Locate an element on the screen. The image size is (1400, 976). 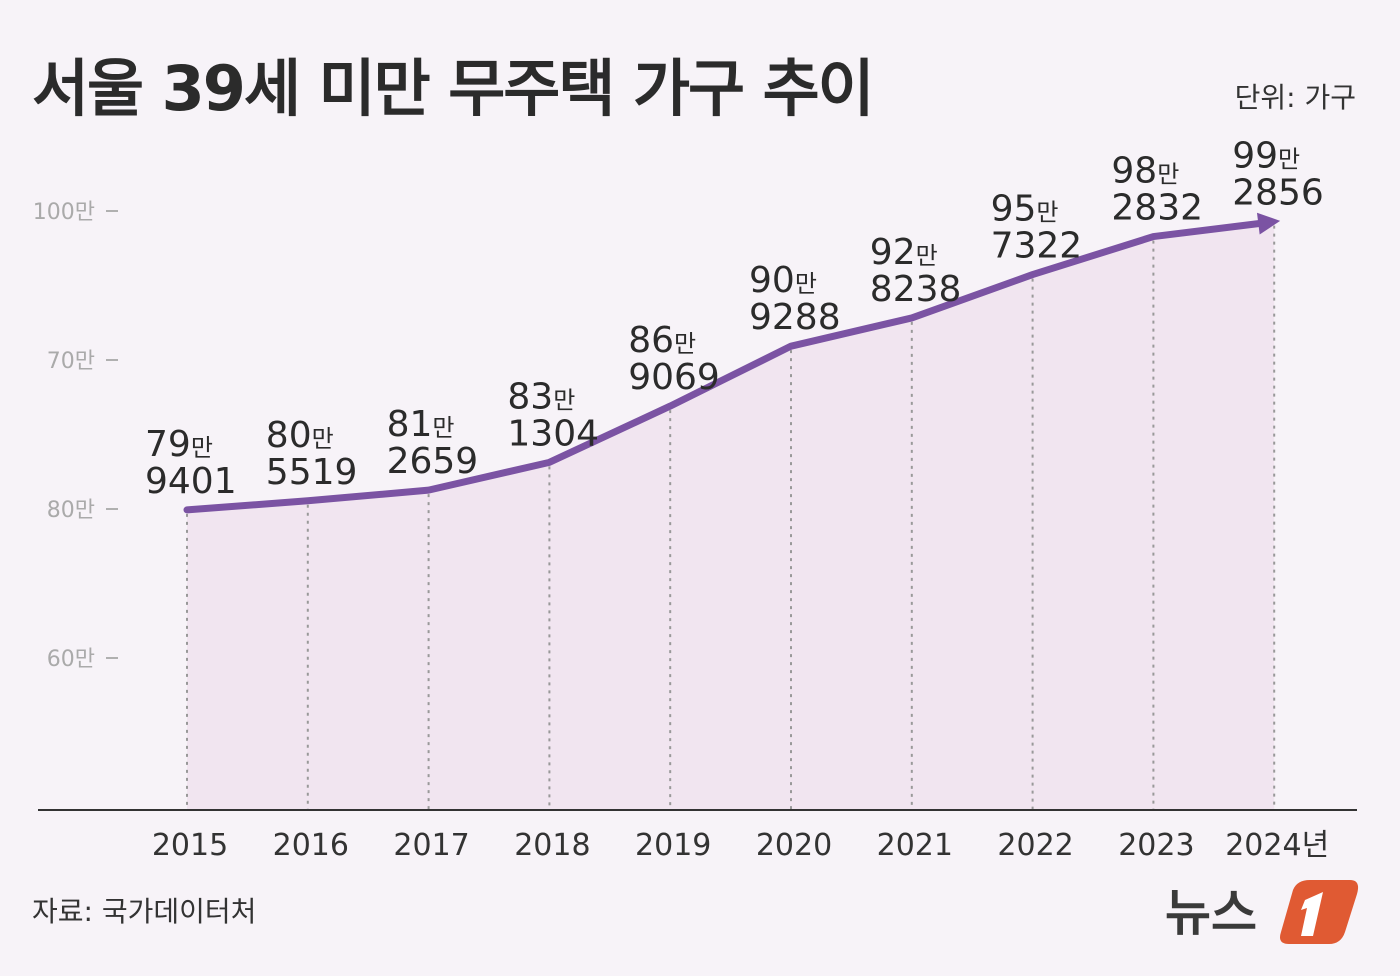
data-label-man: 95 is located at coordinates (1014, 209).